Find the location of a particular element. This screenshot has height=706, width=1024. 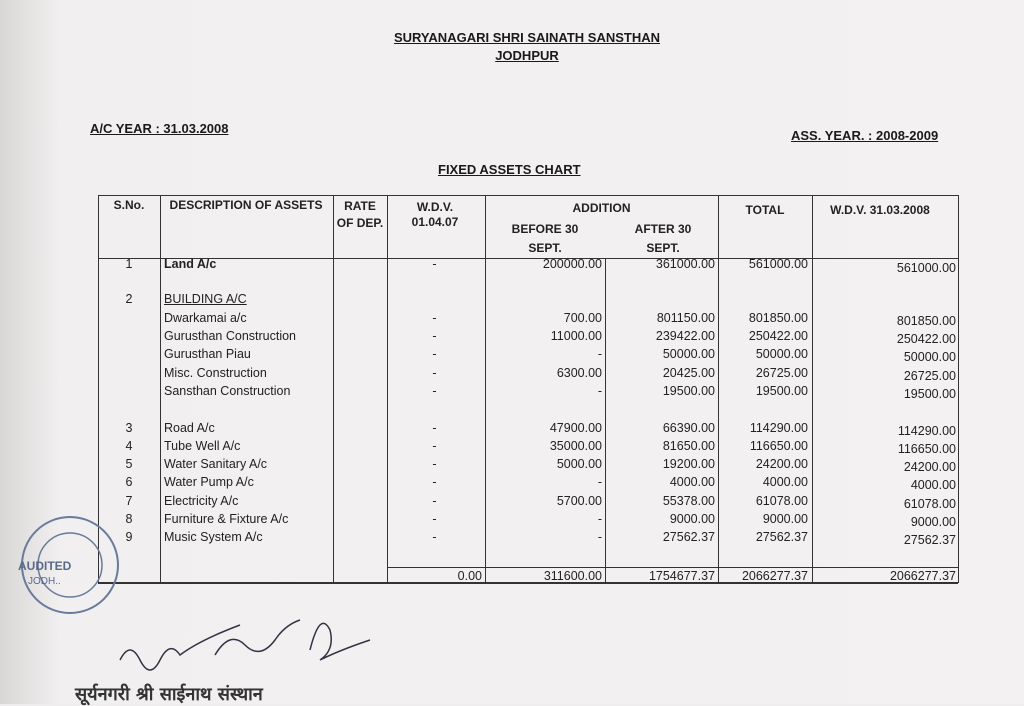

cell-before: 200000.00 is located at coordinates (572, 264).